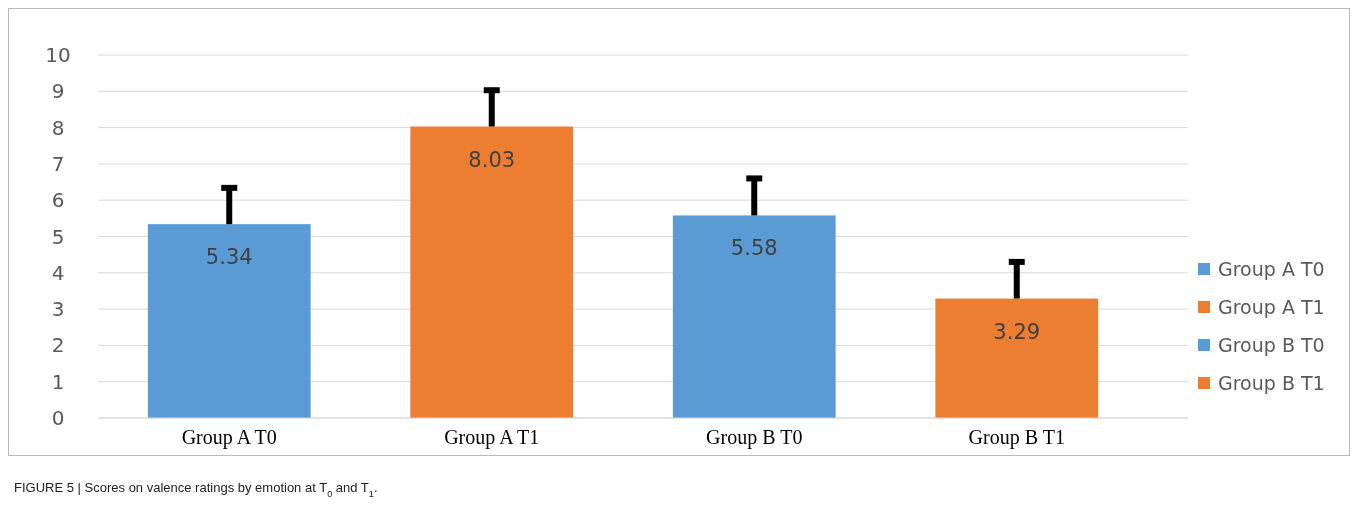 The width and height of the screenshot is (1358, 527). What do you see at coordinates (1017, 331) in the screenshot?
I see `data-label: 3.29` at bounding box center [1017, 331].